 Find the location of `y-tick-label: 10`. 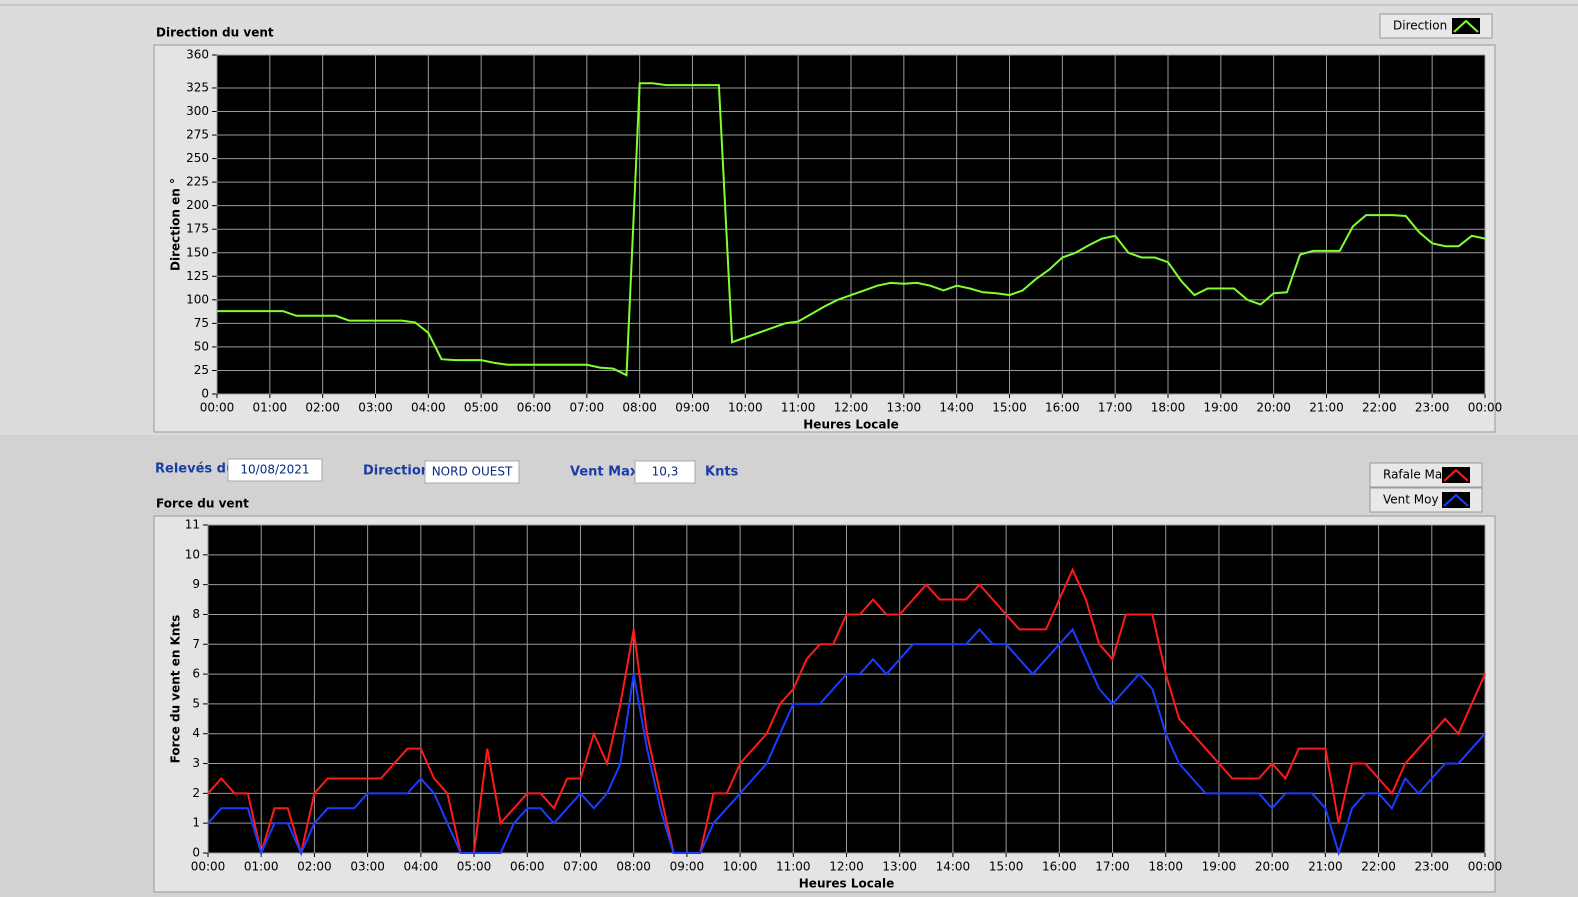

y-tick-label: 10 is located at coordinates (192, 554).